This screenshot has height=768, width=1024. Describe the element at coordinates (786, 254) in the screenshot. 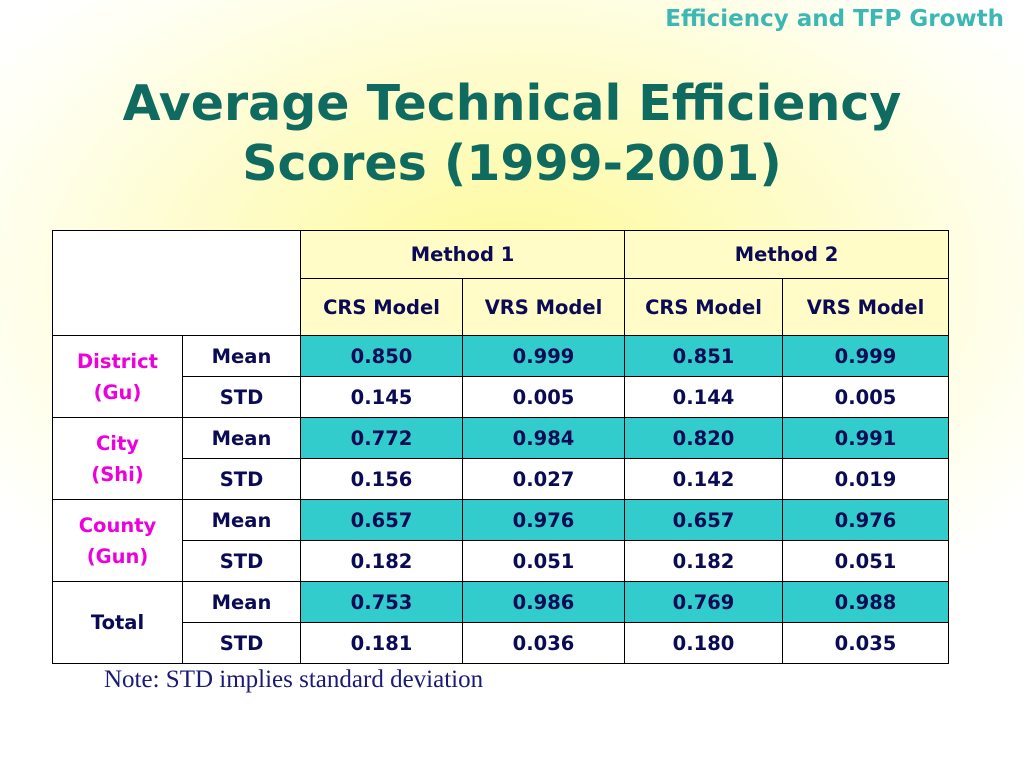

I see `method-2-header: Method 2` at that location.